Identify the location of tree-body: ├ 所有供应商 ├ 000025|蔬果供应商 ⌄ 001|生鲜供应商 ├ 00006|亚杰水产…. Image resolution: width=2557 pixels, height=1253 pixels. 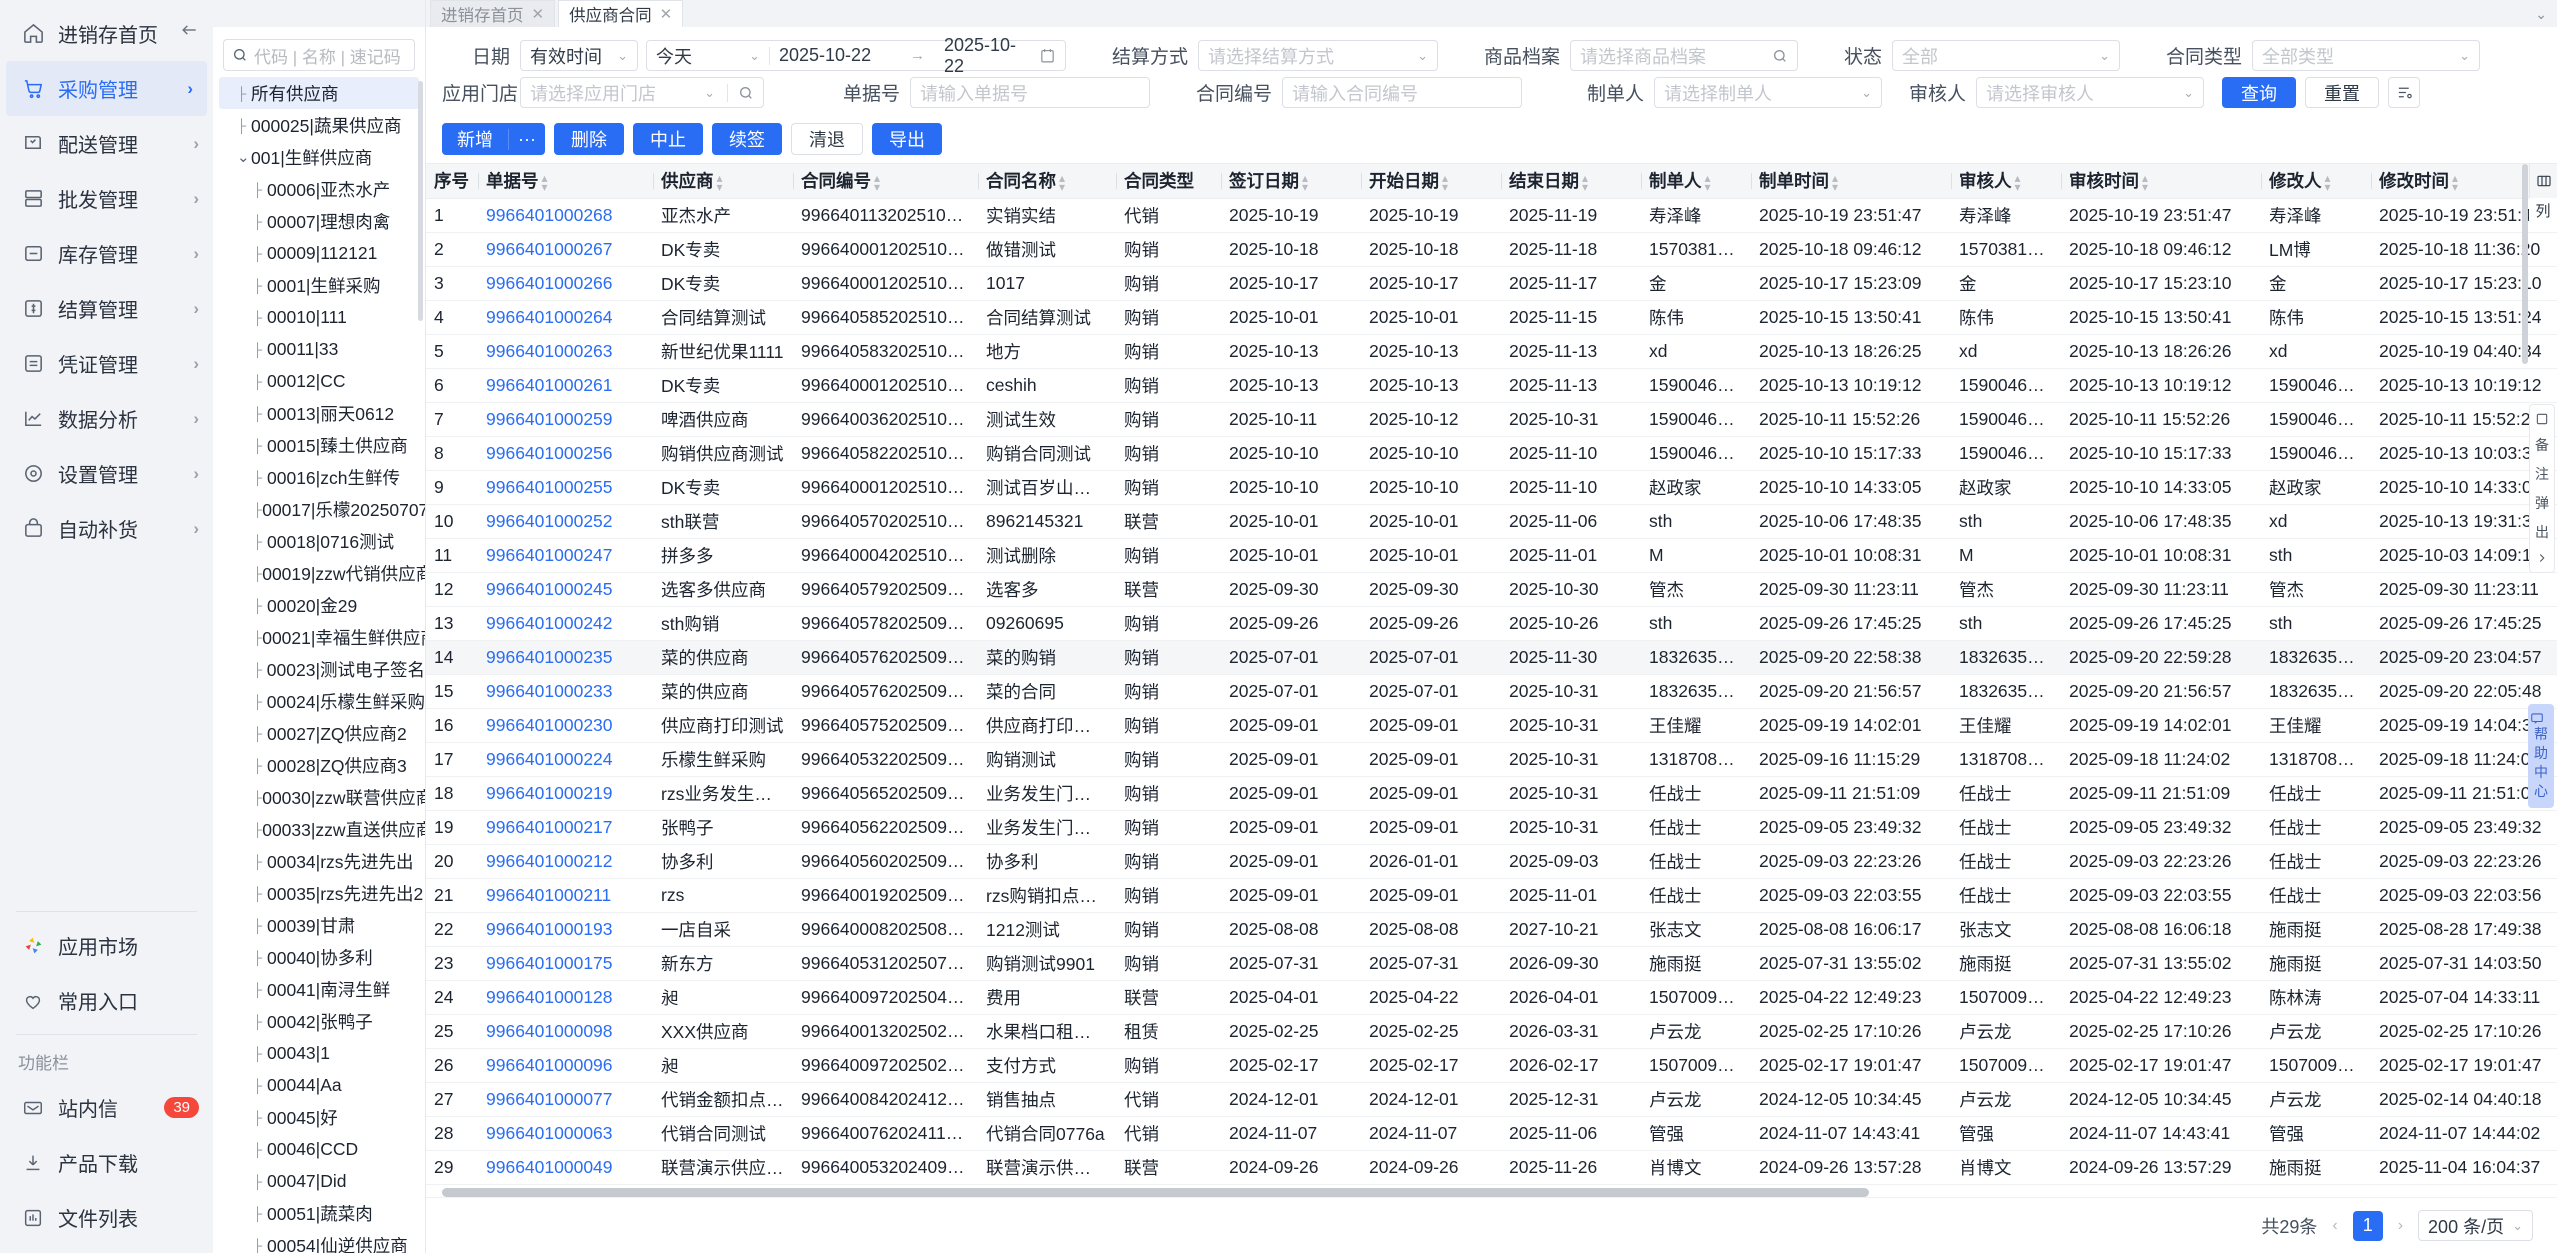
(319, 665).